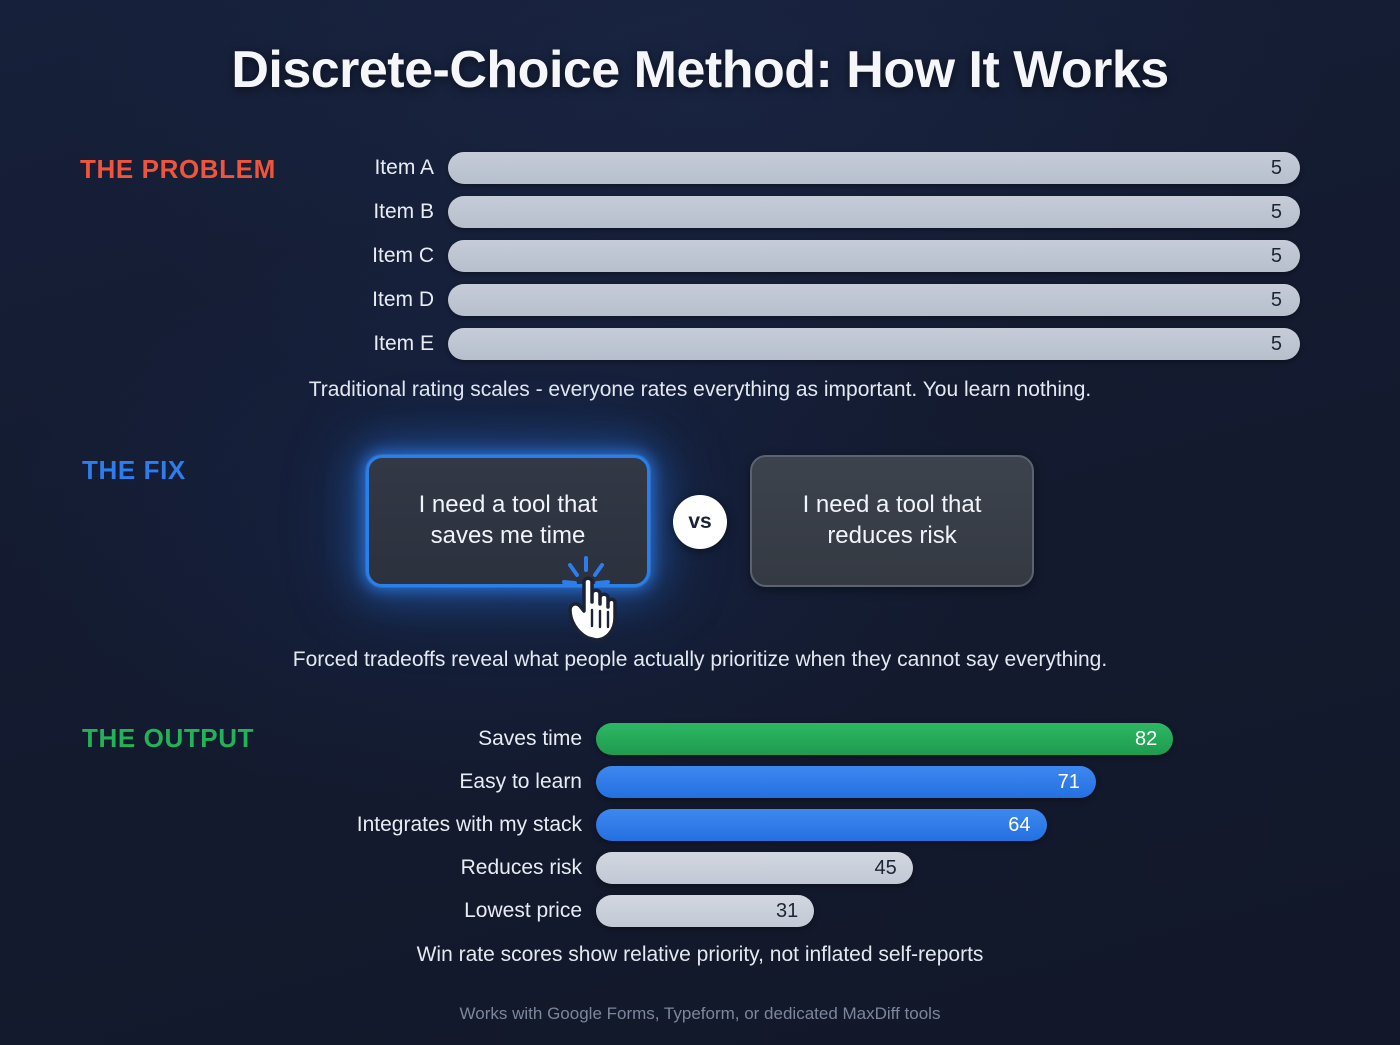  Describe the element at coordinates (787, 910) in the screenshot. I see `output-bar-value: 31` at that location.